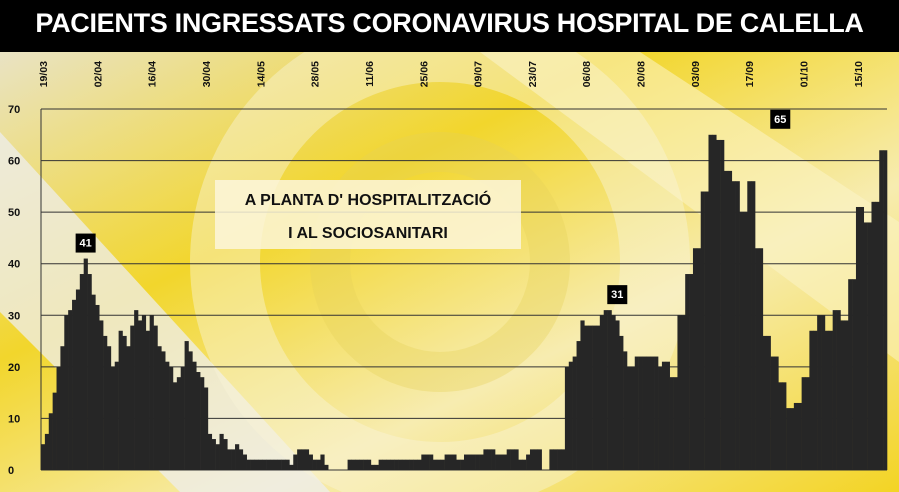 This screenshot has height=492, width=899. I want to click on x-tick-label: 11/06, so click(370, 74).